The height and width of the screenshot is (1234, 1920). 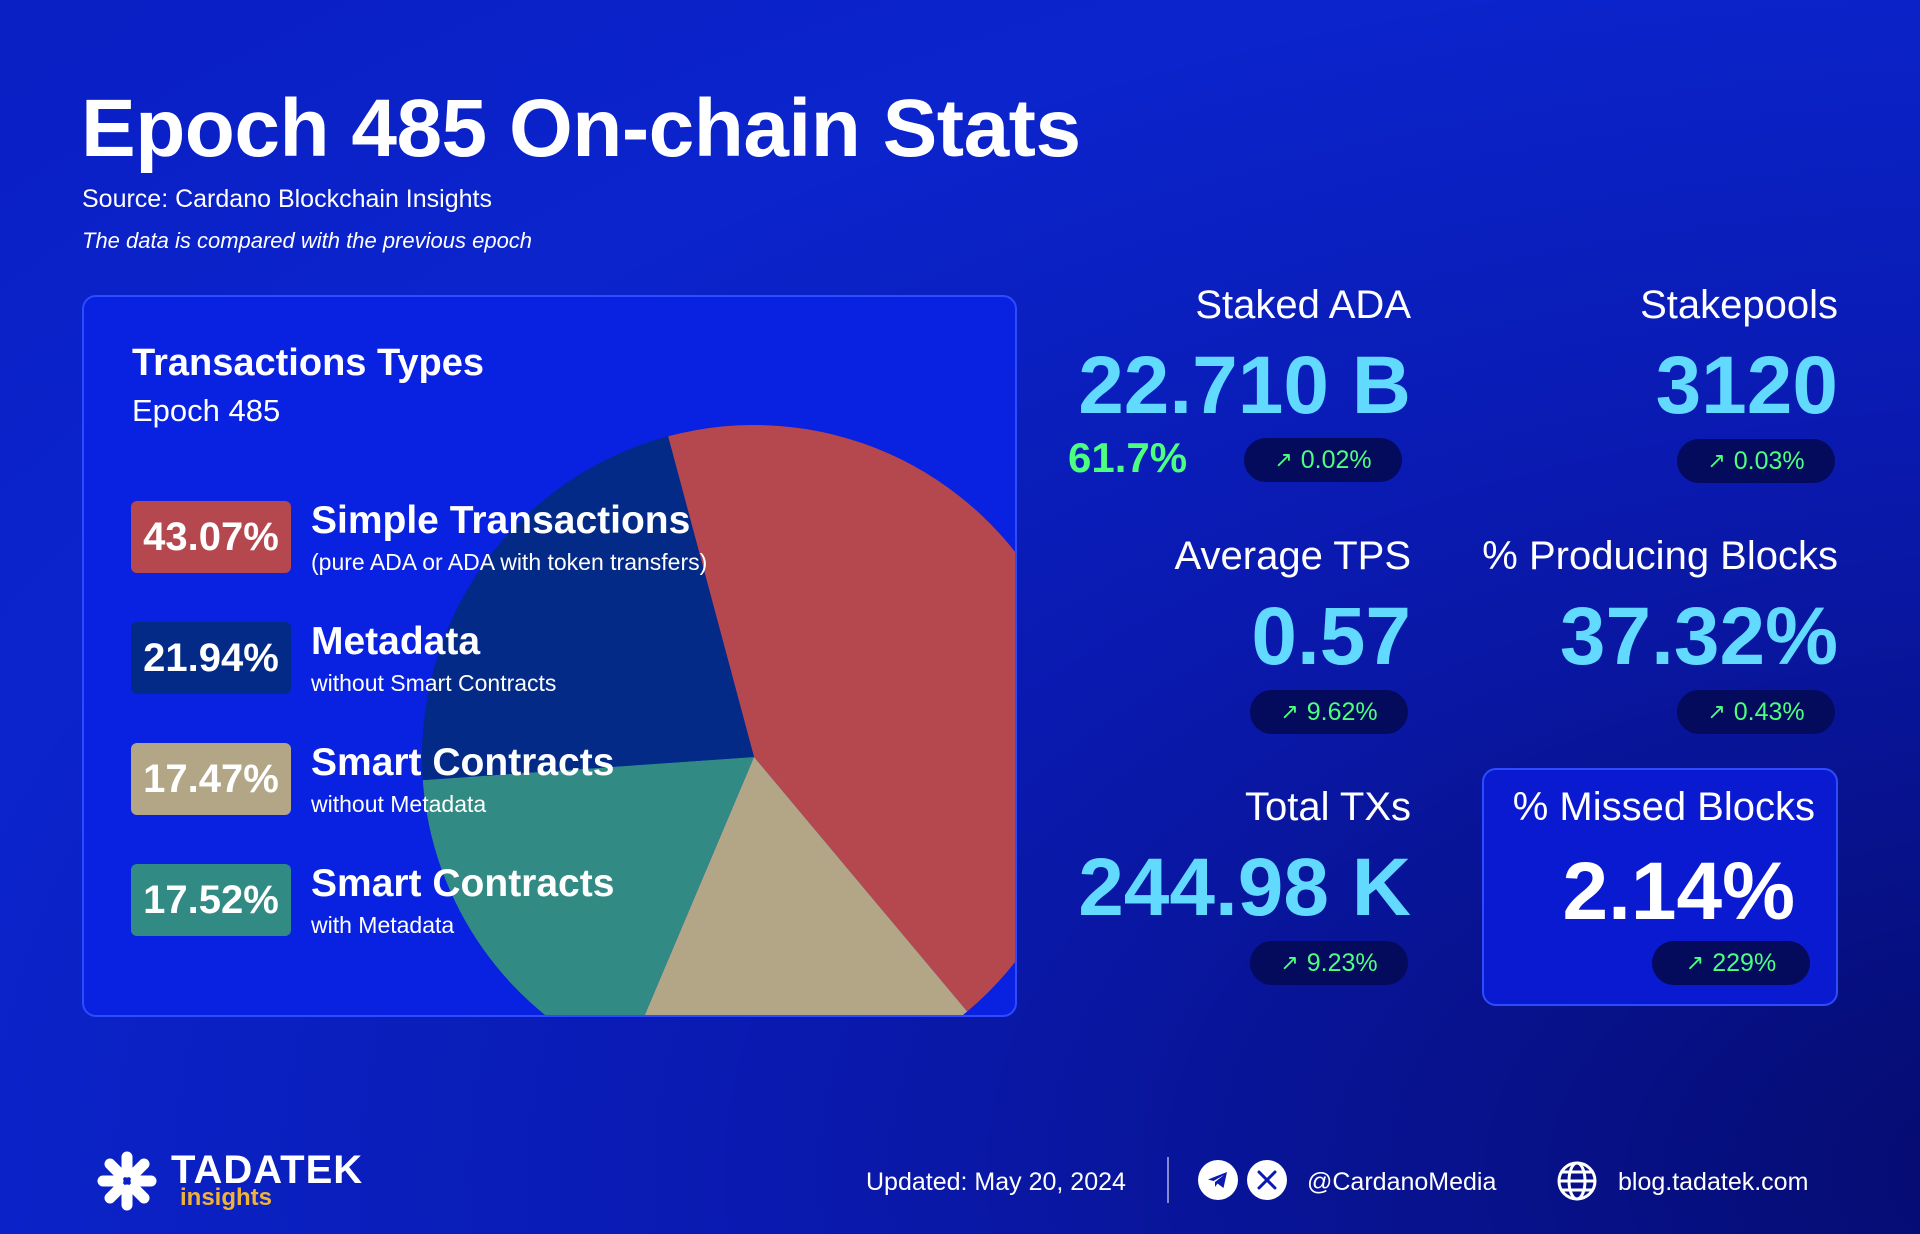 I want to click on stat-label: Total TXs, so click(x=1328, y=807).